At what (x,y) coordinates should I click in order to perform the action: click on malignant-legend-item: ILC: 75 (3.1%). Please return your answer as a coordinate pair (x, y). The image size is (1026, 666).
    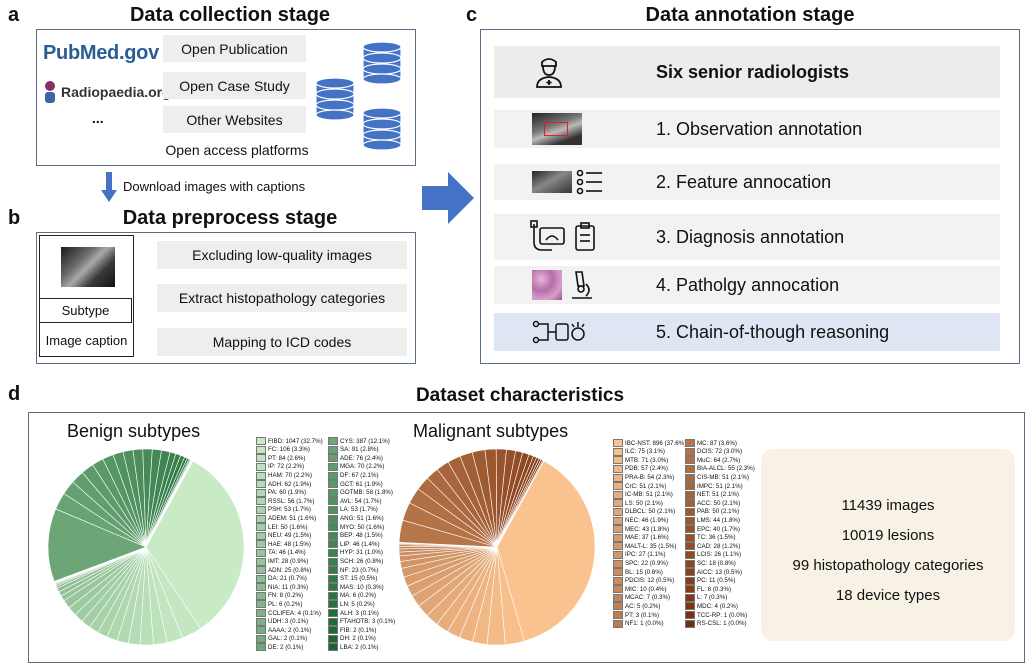
    Looking at the image, I should click on (649, 451).